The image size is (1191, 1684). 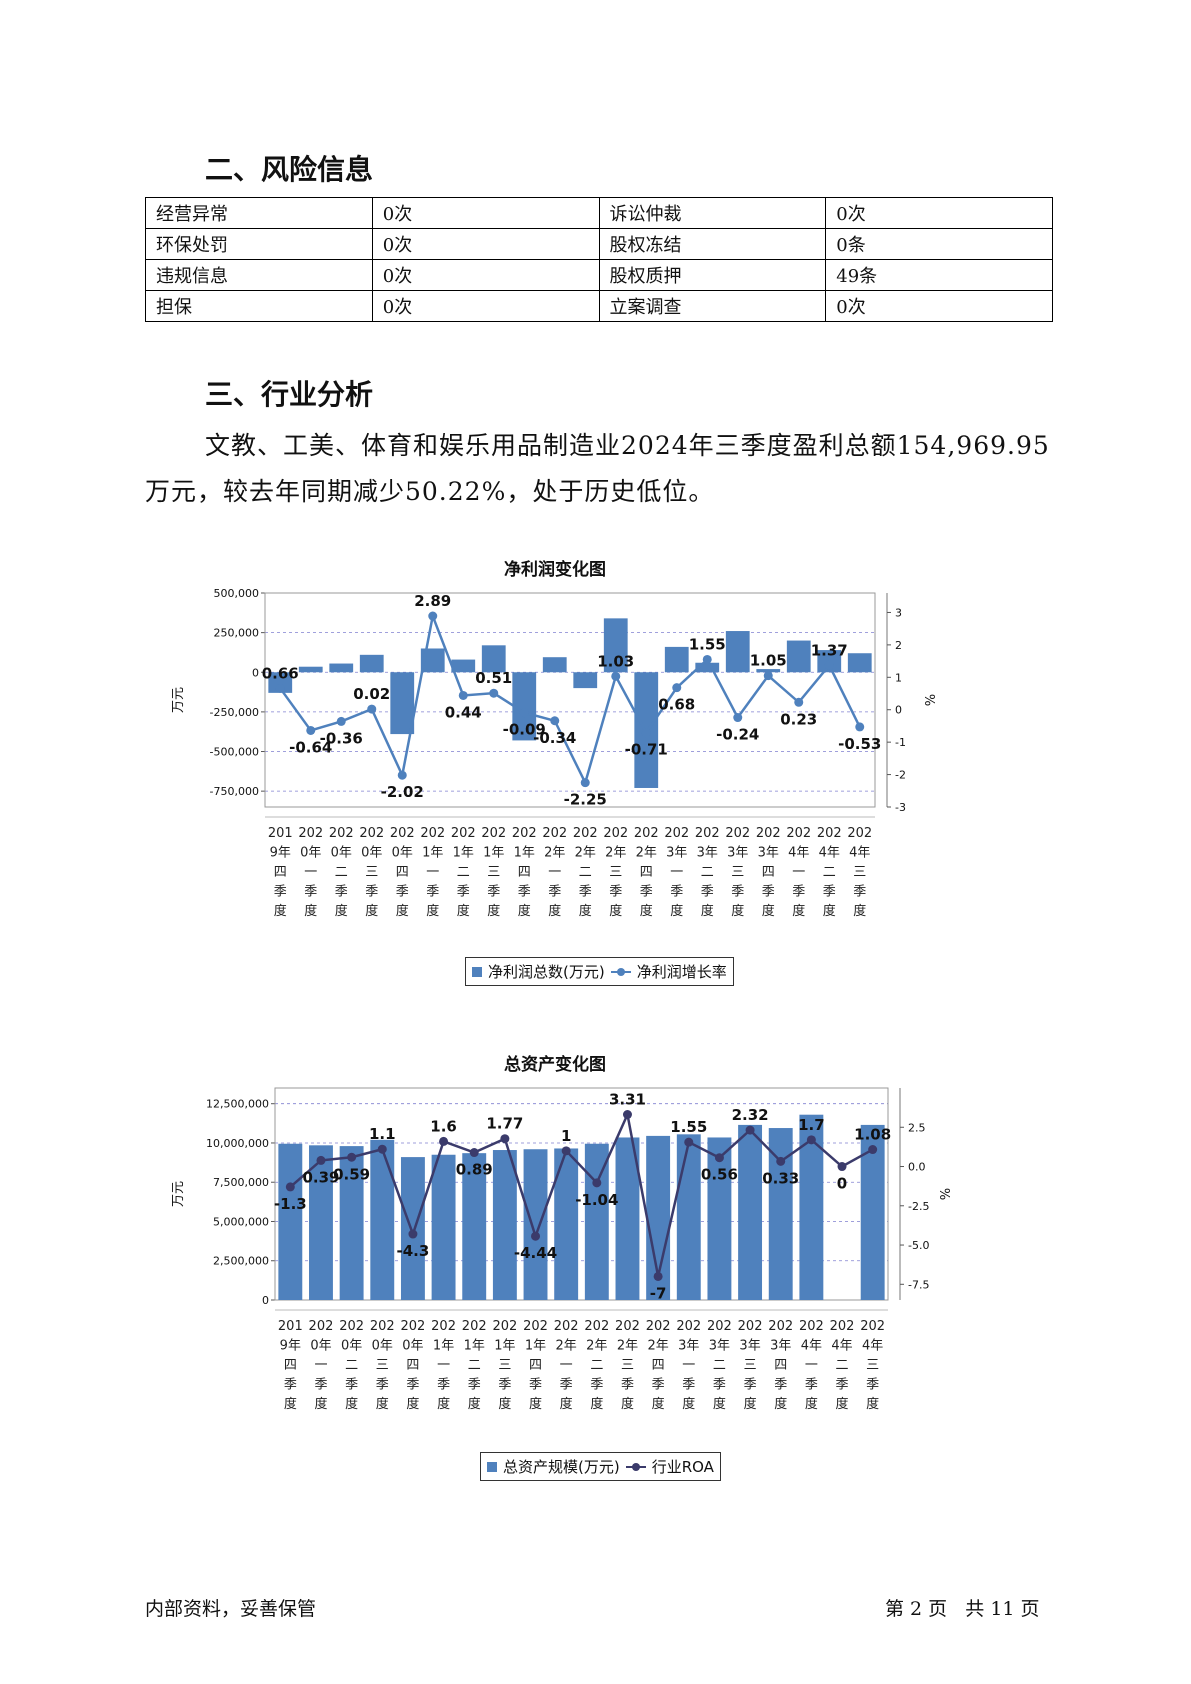 I want to click on y-tick-label: 7,500,000, so click(x=241, y=1182).